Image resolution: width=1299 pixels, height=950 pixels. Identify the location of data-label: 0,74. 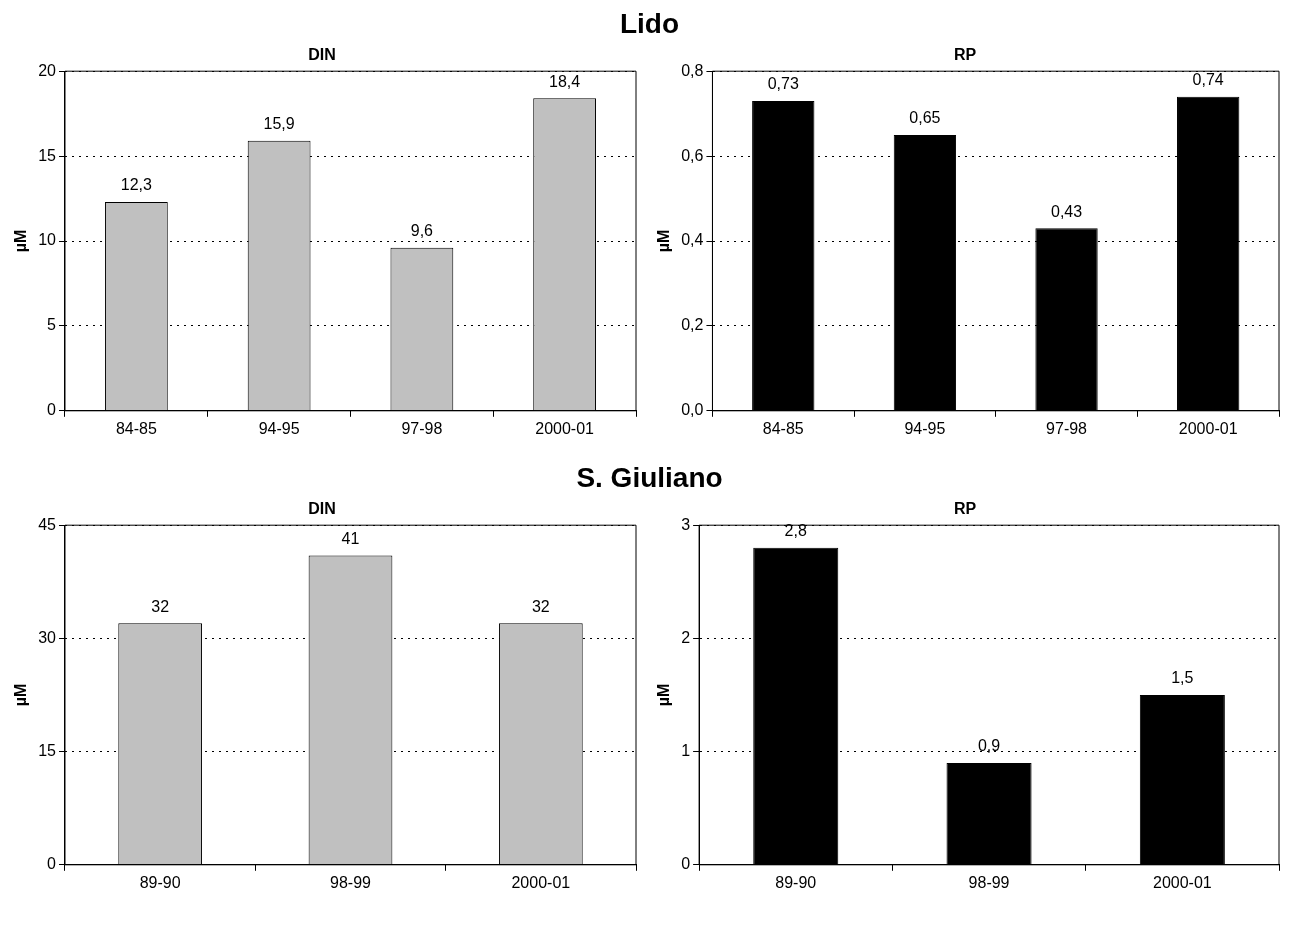
(1208, 80).